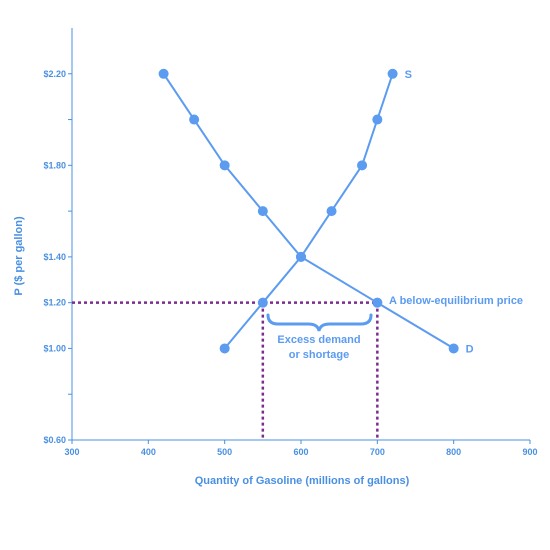 Image resolution: width=550 pixels, height=550 pixels. What do you see at coordinates (300, 452) in the screenshot?
I see `x-tick-label: 600` at bounding box center [300, 452].